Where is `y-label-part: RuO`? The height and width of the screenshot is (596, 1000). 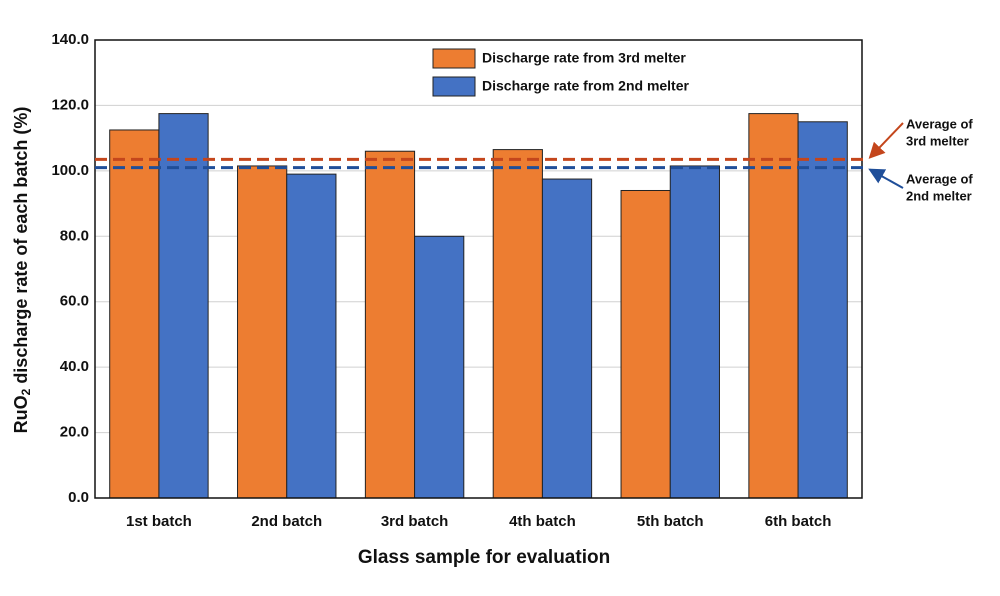
y-label-part: RuO is located at coordinates (21, 414).